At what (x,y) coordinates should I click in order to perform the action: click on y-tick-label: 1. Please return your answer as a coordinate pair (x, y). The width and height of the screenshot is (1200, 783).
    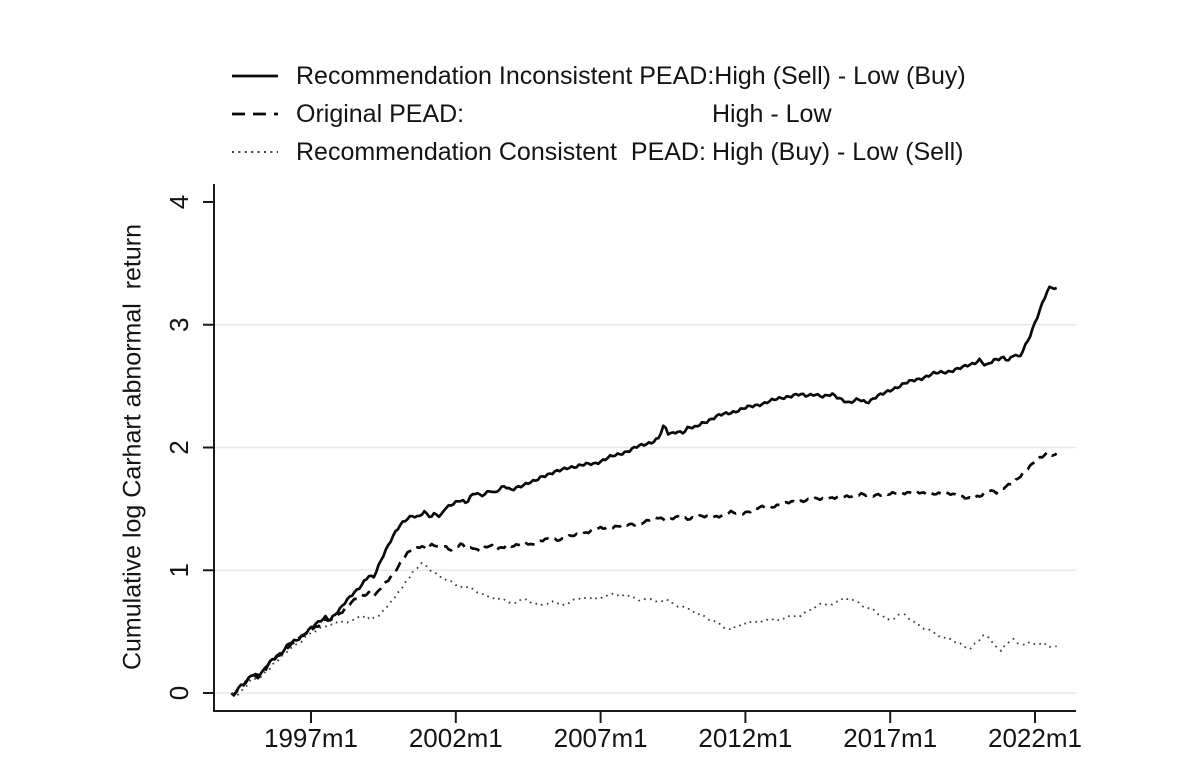
    Looking at the image, I should click on (179, 570).